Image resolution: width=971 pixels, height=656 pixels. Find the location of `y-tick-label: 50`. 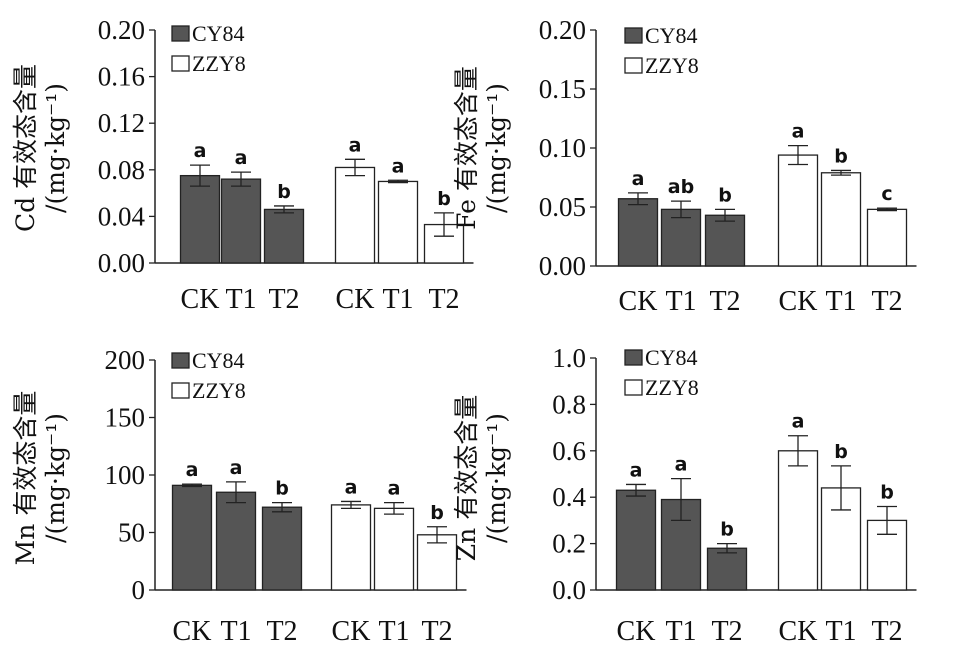

y-tick-label: 50 is located at coordinates (131, 533).